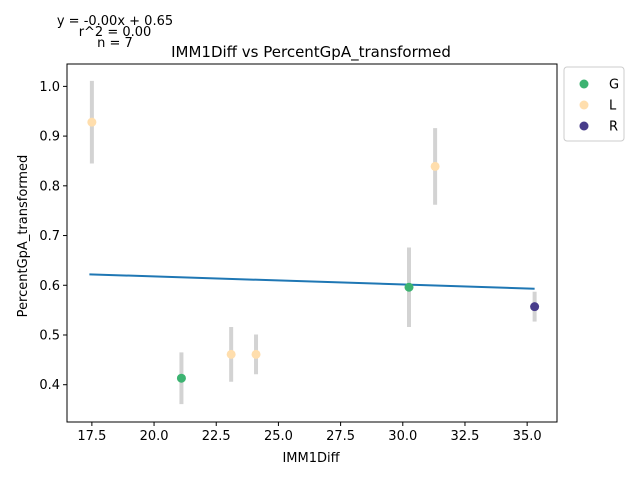  I want to click on y-tick-label: 0.5, so click(49, 335).